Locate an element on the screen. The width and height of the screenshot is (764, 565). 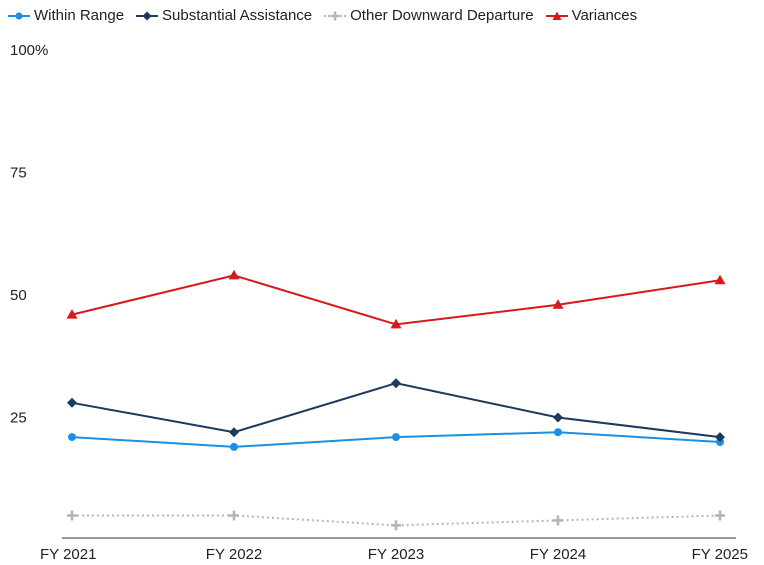
y-tick-label: 25 is located at coordinates (18, 418).